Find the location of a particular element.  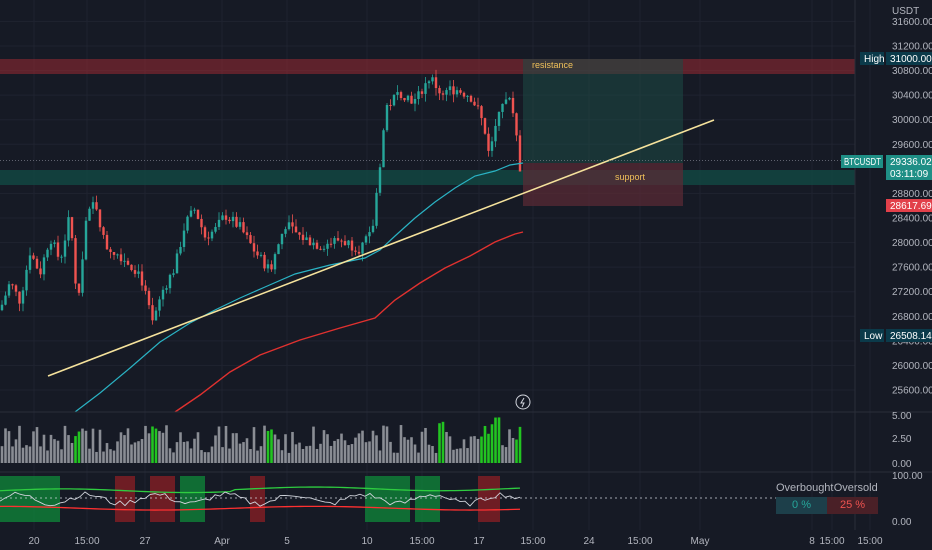

time-tick-label: 5 is located at coordinates (287, 541).